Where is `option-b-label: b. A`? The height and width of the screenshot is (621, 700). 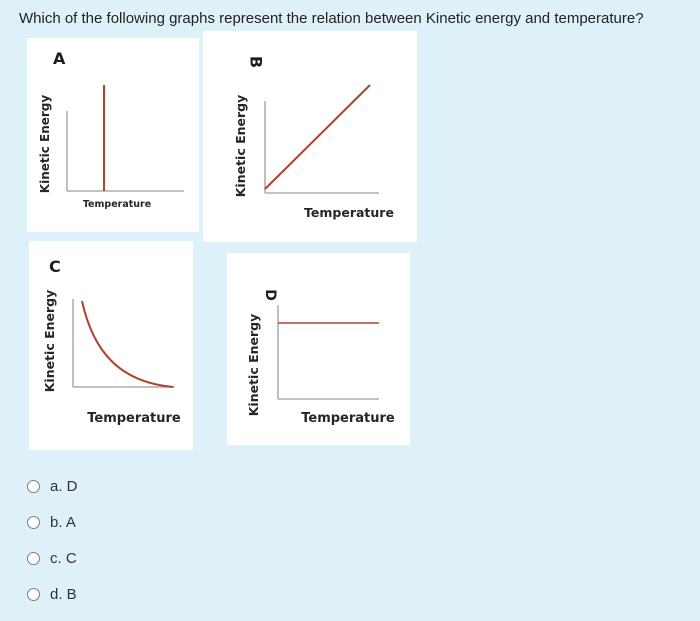 option-b-label: b. A is located at coordinates (63, 522).